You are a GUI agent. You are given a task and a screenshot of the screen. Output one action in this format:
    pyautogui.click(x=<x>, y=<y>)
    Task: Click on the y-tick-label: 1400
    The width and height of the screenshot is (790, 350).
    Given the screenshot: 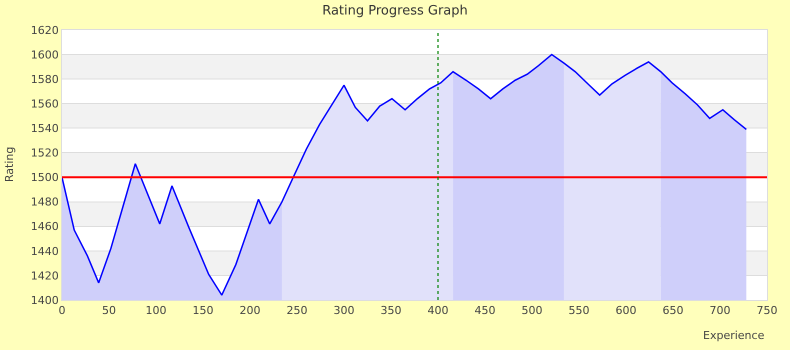 What is the action you would take?
    pyautogui.click(x=44, y=300)
    